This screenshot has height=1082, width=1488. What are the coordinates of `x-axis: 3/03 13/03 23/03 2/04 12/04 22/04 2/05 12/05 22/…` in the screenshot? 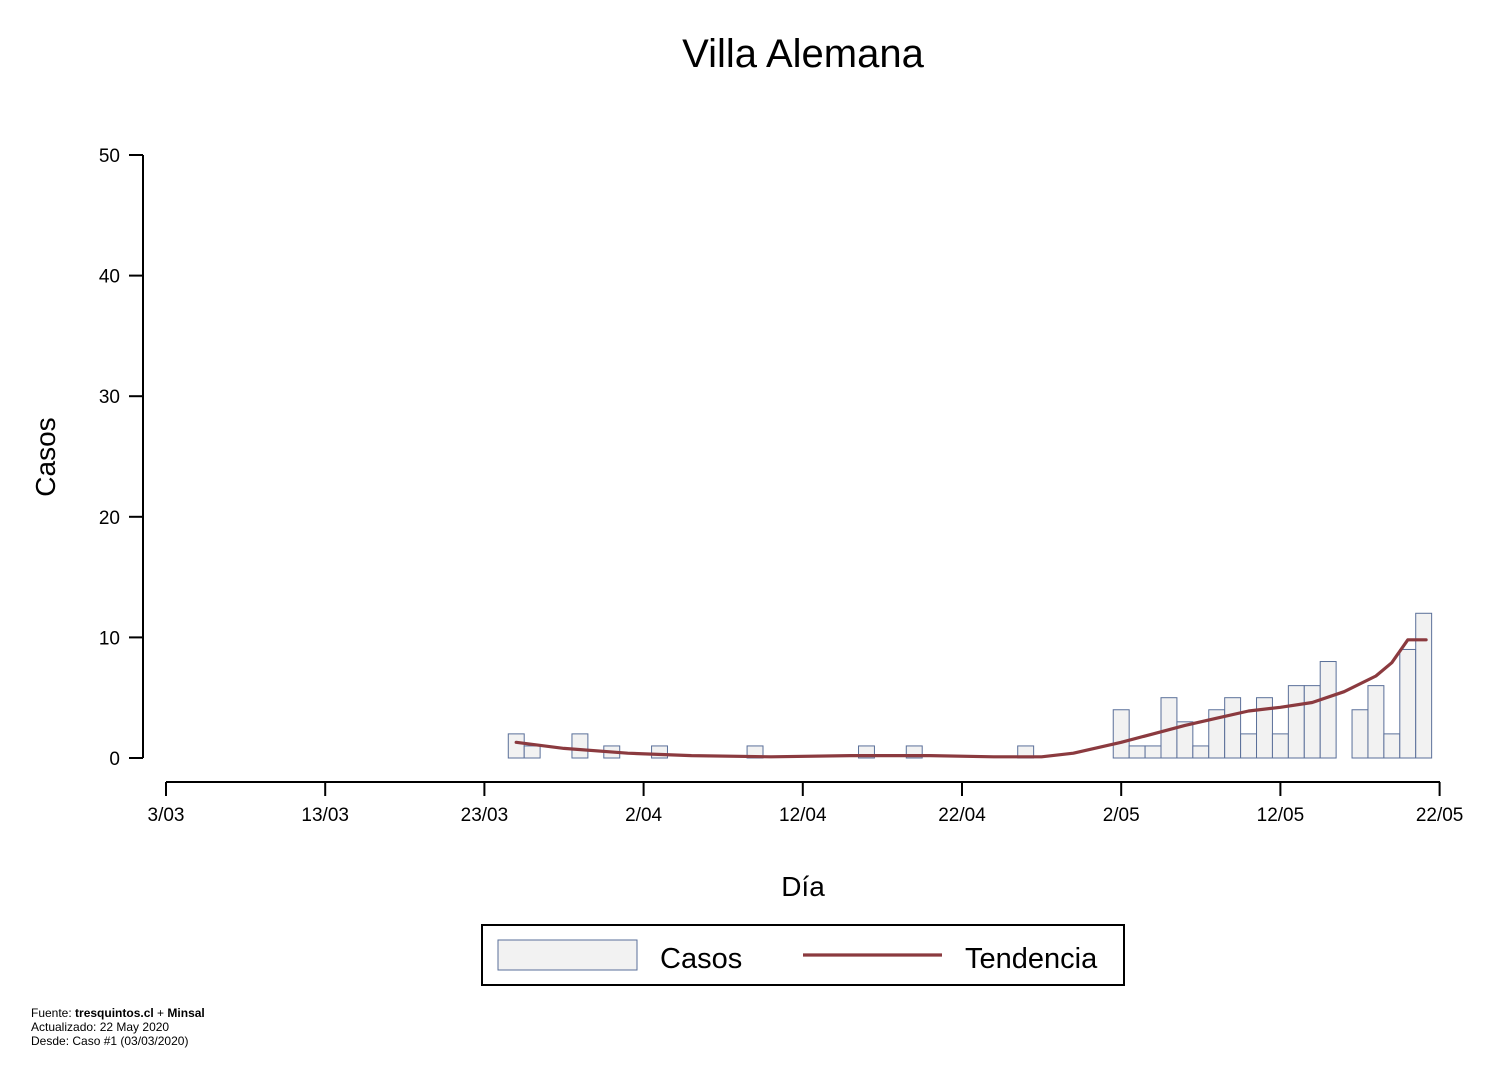 It's located at (806, 803).